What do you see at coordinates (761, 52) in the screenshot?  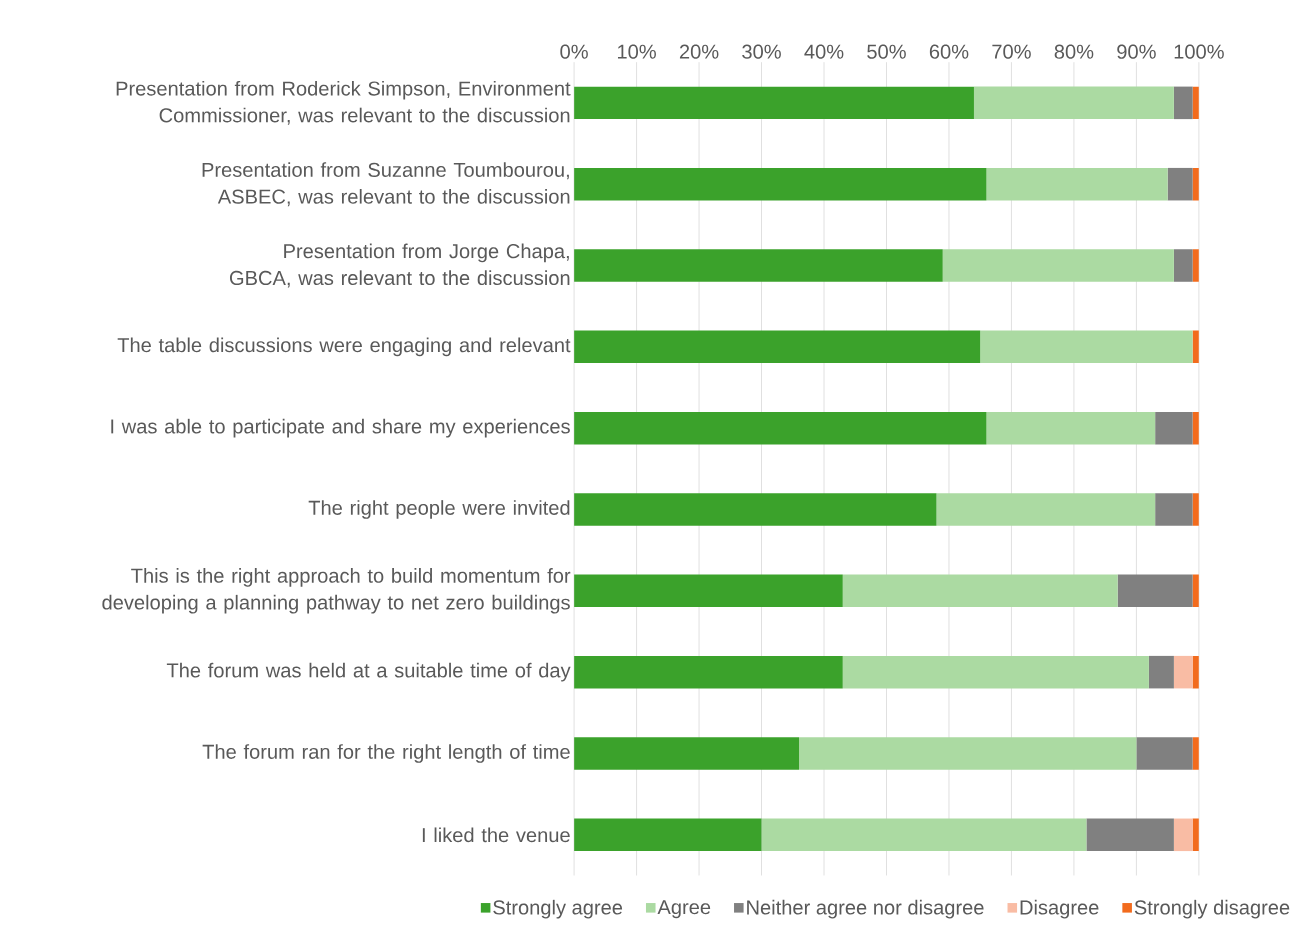 I see `x-tick-label: 30%` at bounding box center [761, 52].